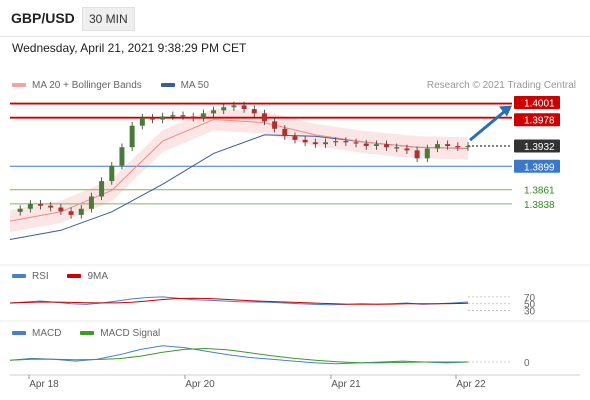  What do you see at coordinates (505, 111) in the screenshot?
I see `projection-arrow-head` at bounding box center [505, 111].